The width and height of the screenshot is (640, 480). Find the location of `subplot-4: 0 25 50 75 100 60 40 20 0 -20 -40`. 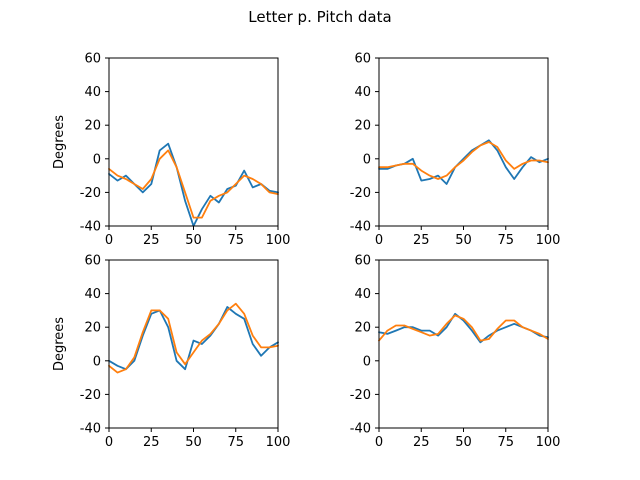

subplot-4: 0 25 50 75 100 60 40 20 0 -20 -40 is located at coordinates (455, 352).